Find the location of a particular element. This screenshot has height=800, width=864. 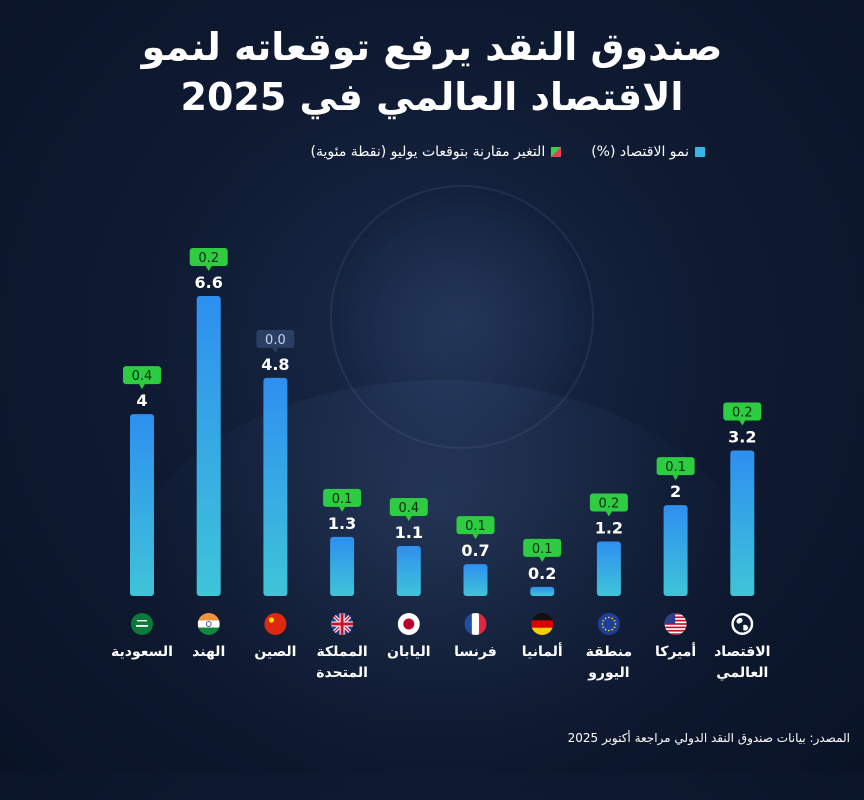

change-label-0: 0.4 is located at coordinates (142, 376).